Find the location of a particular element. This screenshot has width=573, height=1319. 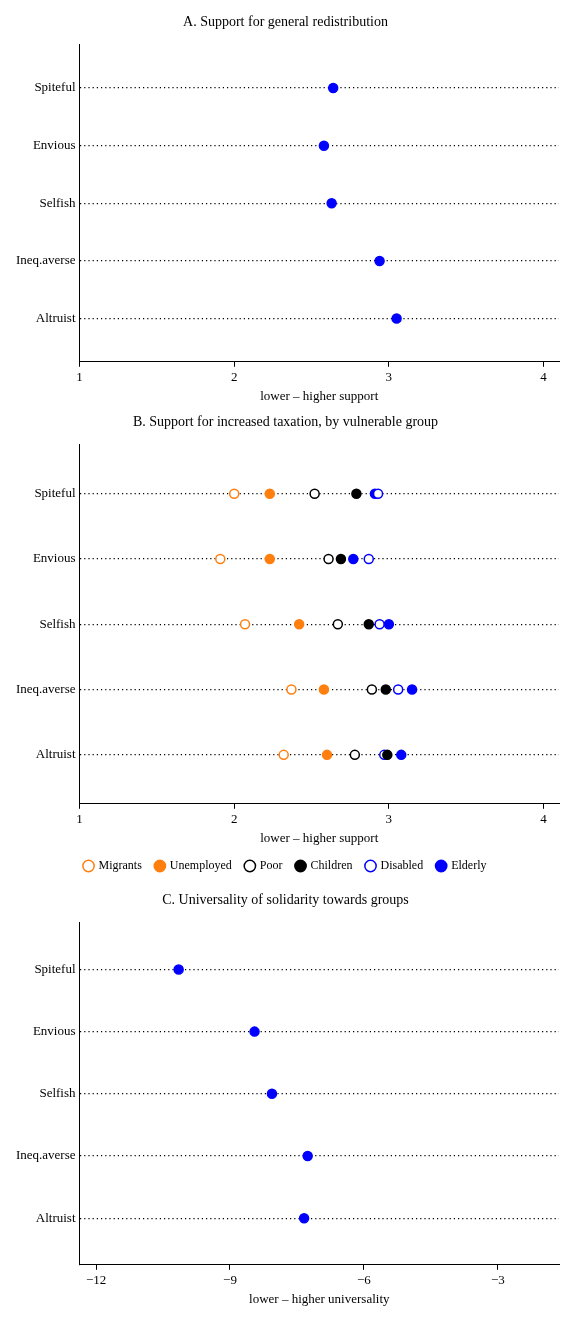

legend-label: Elderly is located at coordinates (469, 865).